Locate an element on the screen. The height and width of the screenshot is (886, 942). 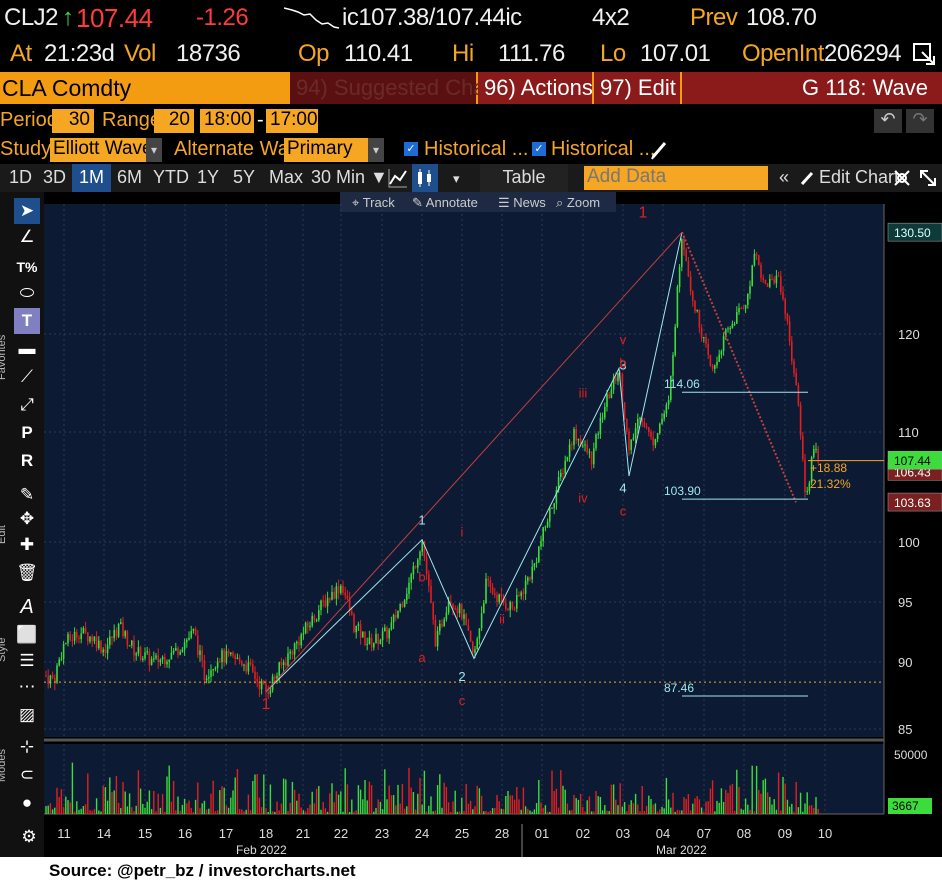
percent-tool-icon: T% is located at coordinates (27, 267).